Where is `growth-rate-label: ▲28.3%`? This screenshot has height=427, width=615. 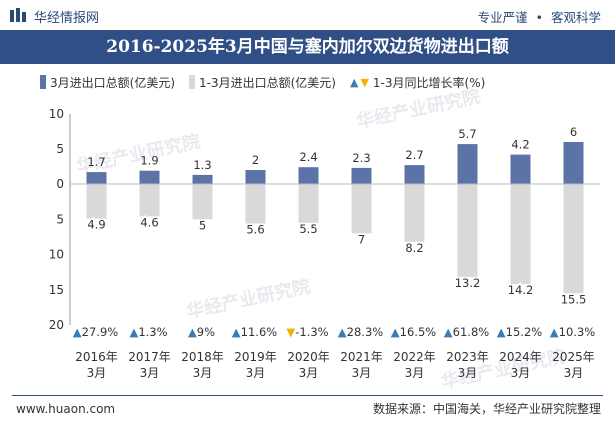 growth-rate-label: ▲28.3% is located at coordinates (360, 332).